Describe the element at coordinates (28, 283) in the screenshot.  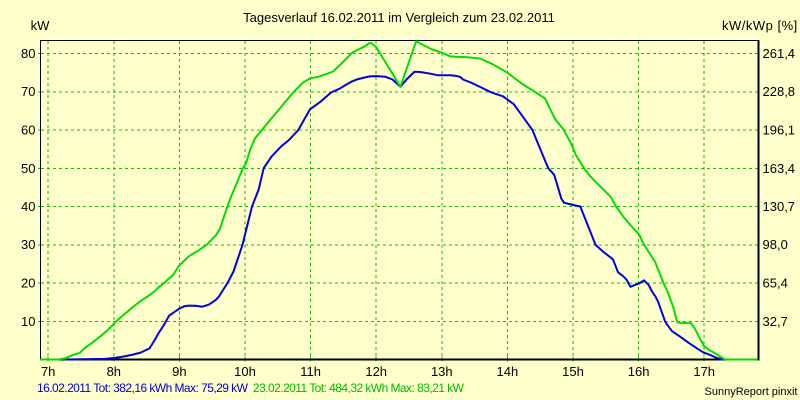
I see `svg-text: 20` at that location.